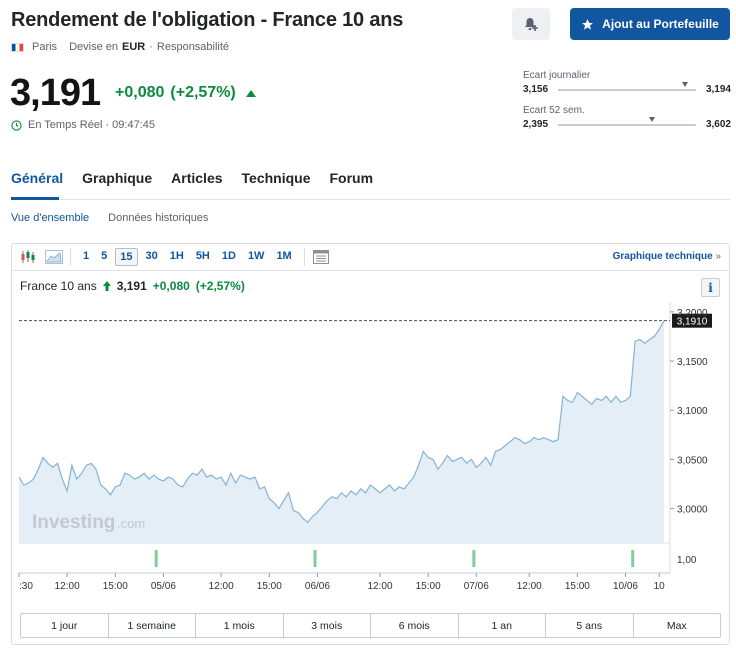 This screenshot has width=736, height=650. Describe the element at coordinates (256, 256) in the screenshot. I see `timeframe-1w: 1W` at that location.